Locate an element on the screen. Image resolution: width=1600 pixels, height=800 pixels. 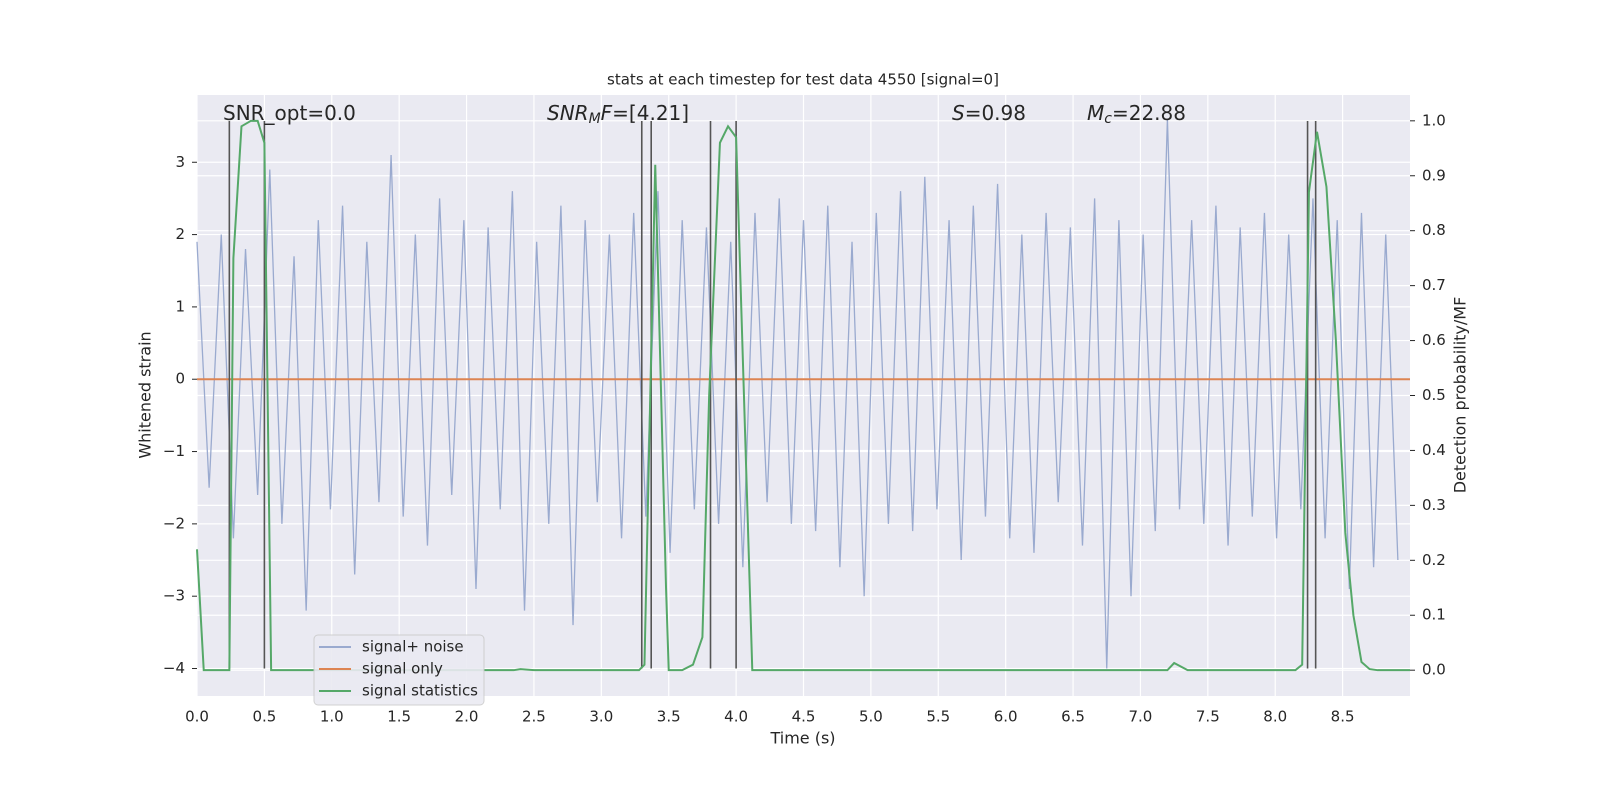
y2-tick-label: 0.4 is located at coordinates (1434, 450).